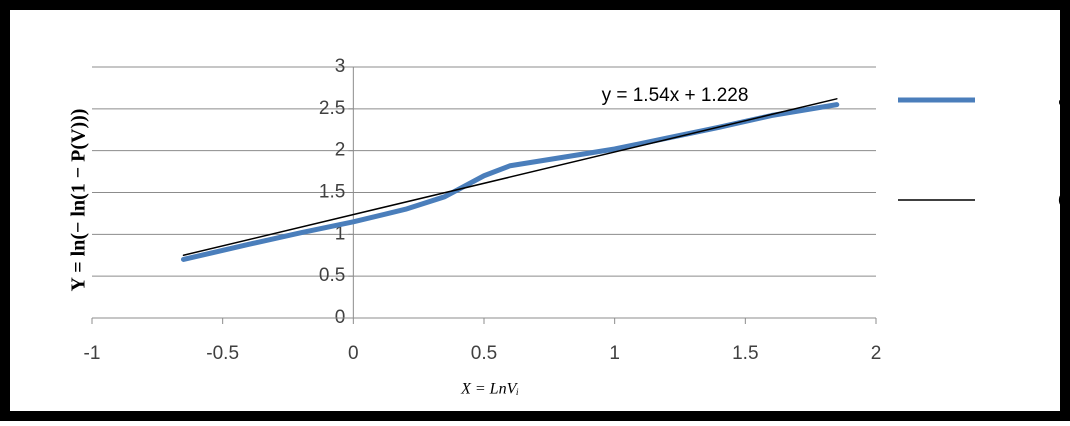 This screenshot has width=1070, height=426. Describe the element at coordinates (79, 200) in the screenshot. I see `y-axis-label: Y = ln(− ln(1 − P(V)))` at that location.